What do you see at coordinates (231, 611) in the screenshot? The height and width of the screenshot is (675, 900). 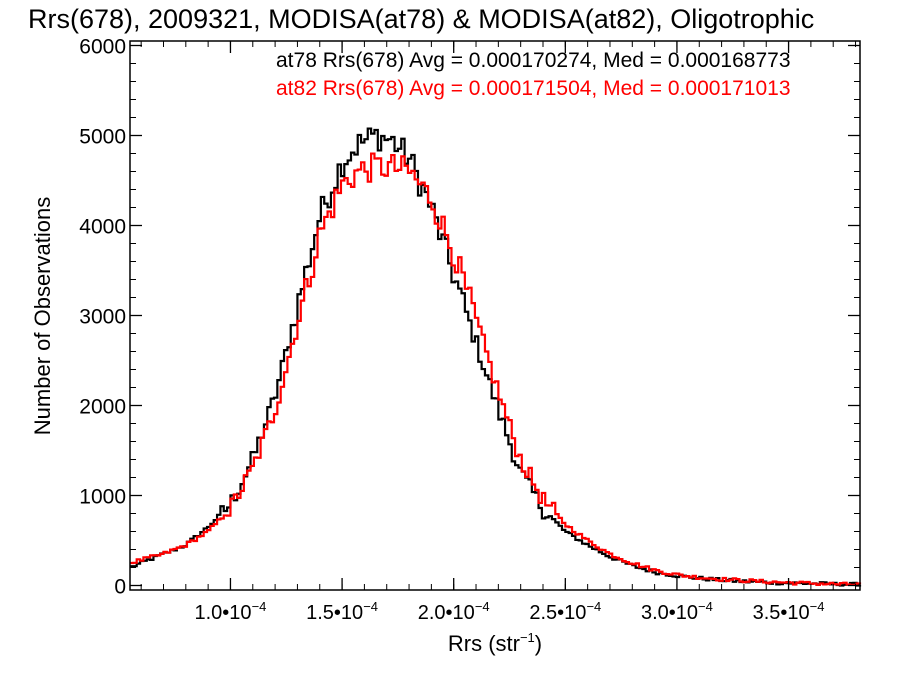 I see `x-tick-label: 1.0•10−4` at bounding box center [231, 611].